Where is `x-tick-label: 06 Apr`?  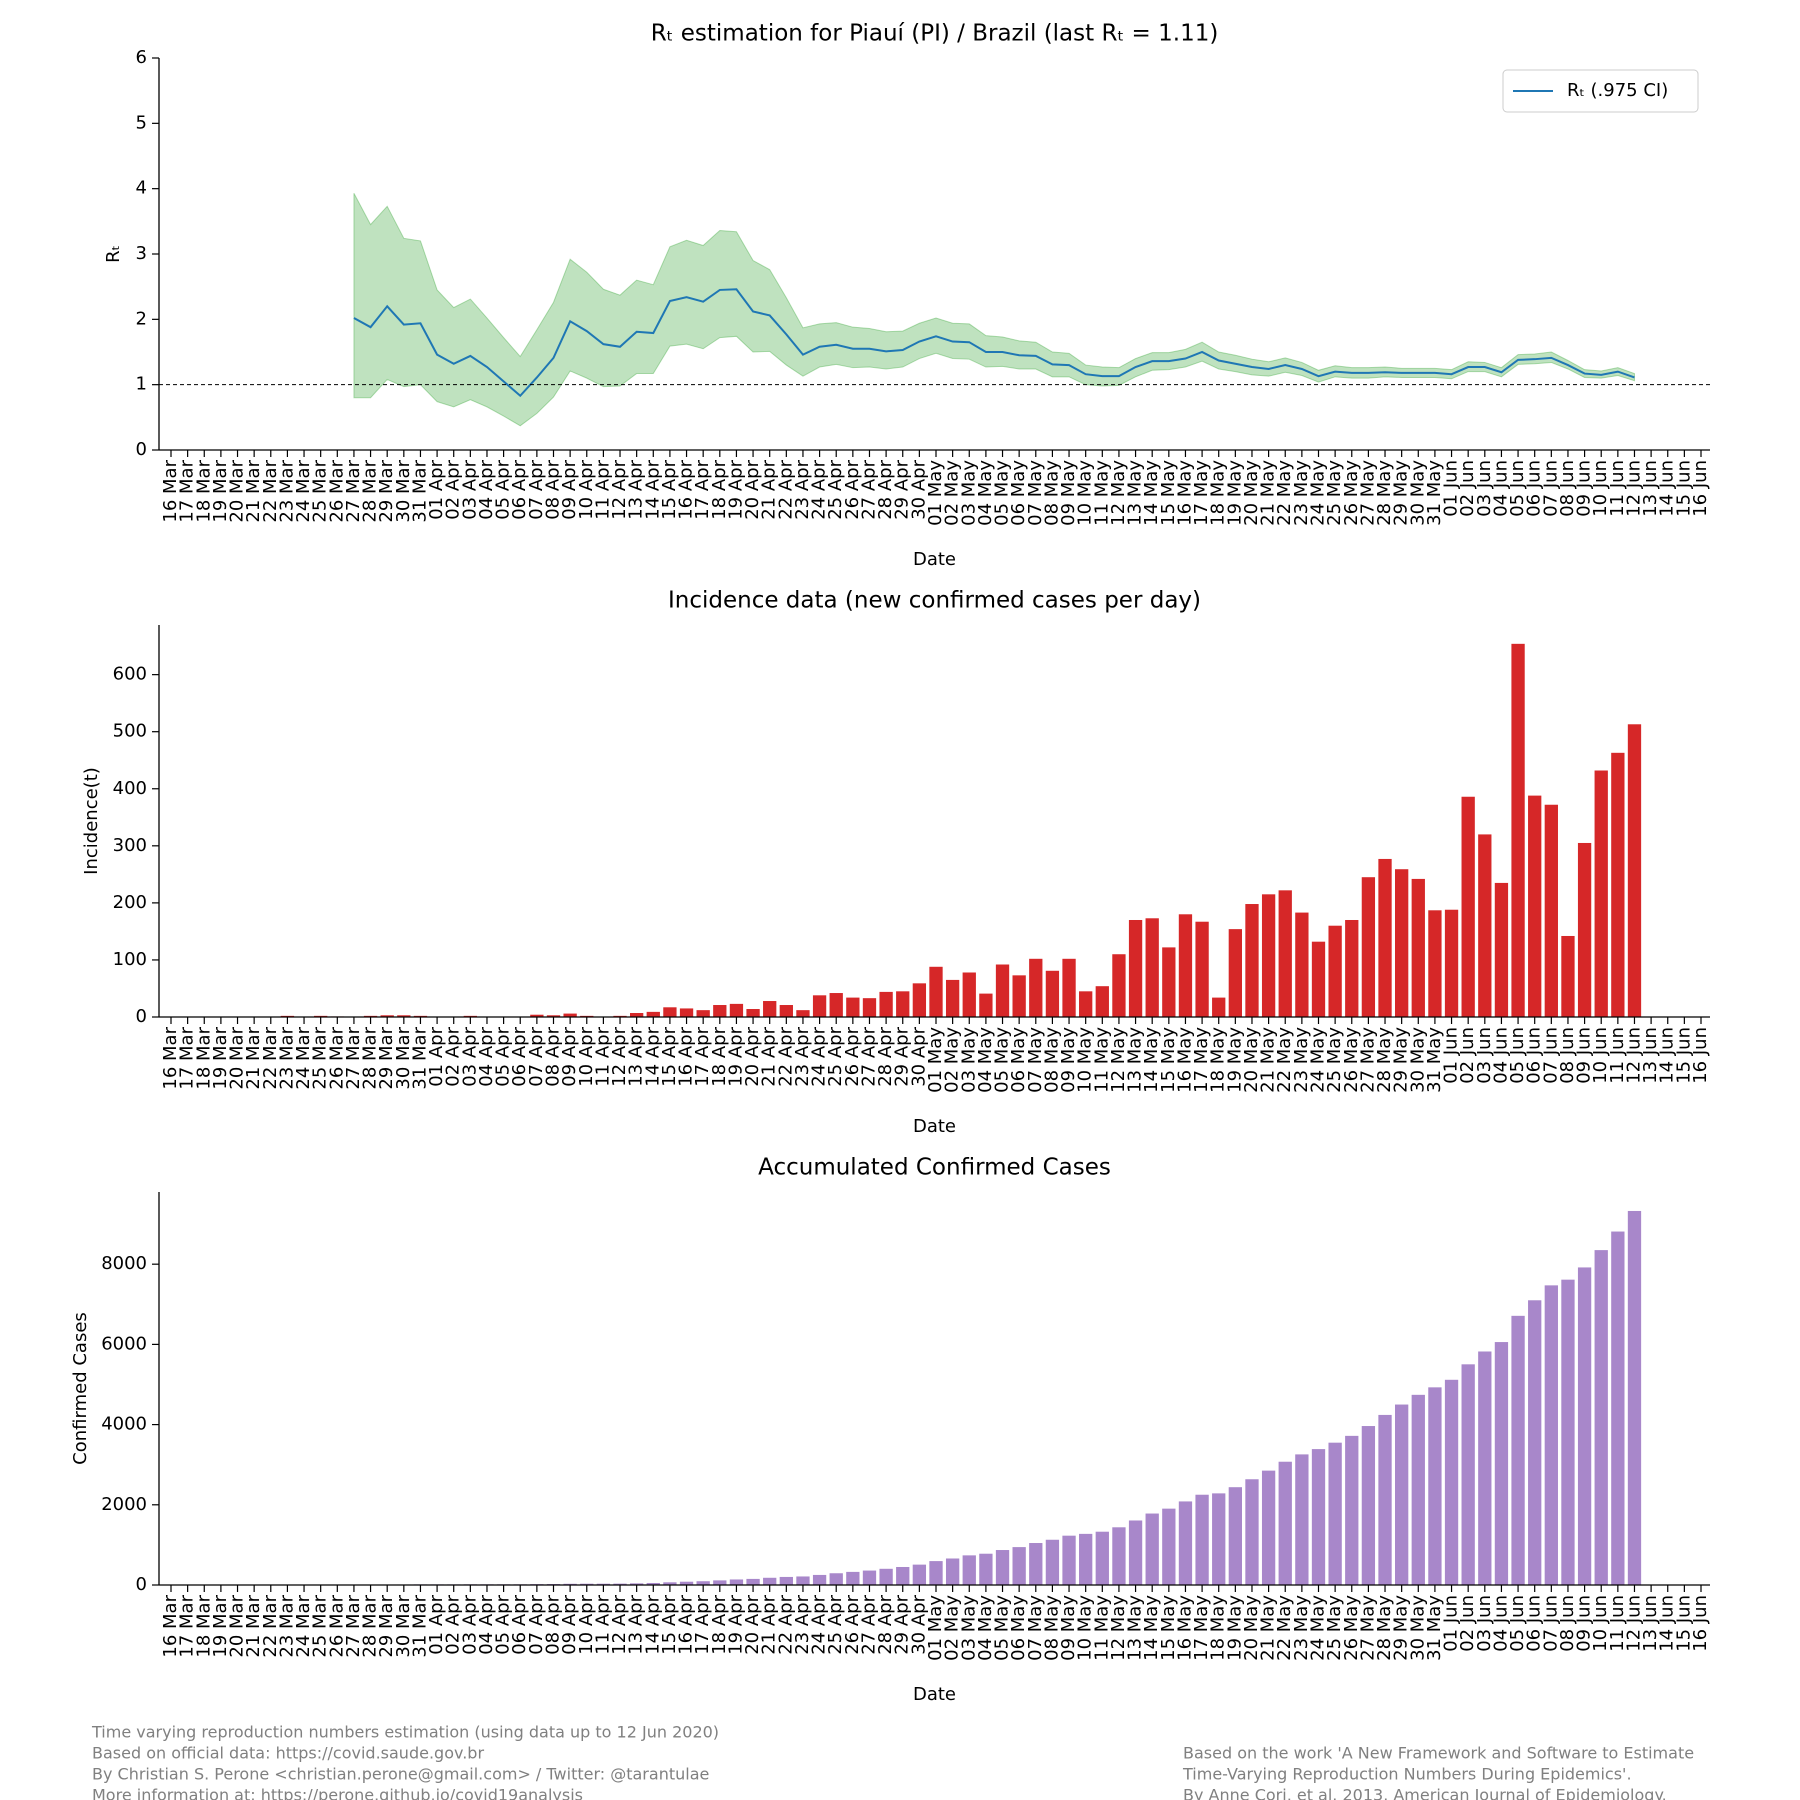
x-tick-label: 06 Apr is located at coordinates (519, 1056).